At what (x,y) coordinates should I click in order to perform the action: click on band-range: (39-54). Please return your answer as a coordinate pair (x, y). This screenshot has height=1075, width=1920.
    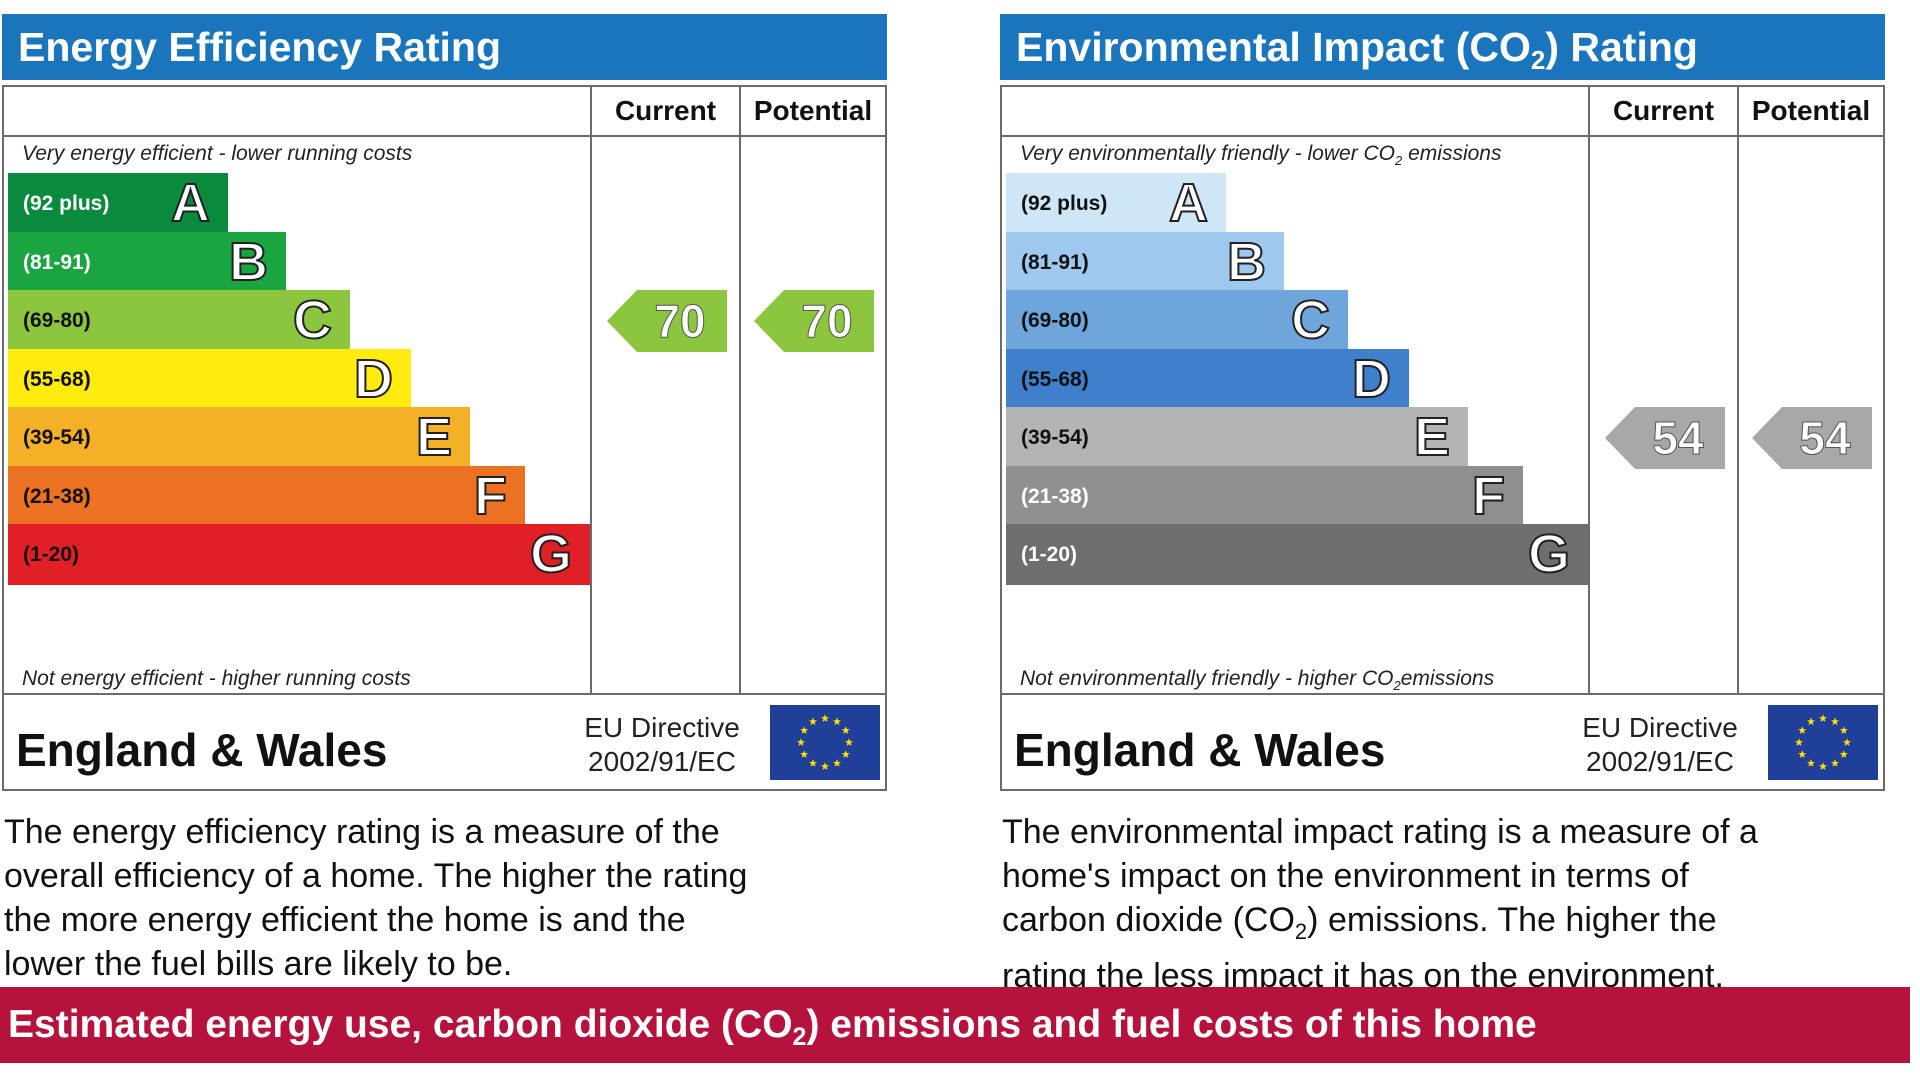
    Looking at the image, I should click on (57, 437).